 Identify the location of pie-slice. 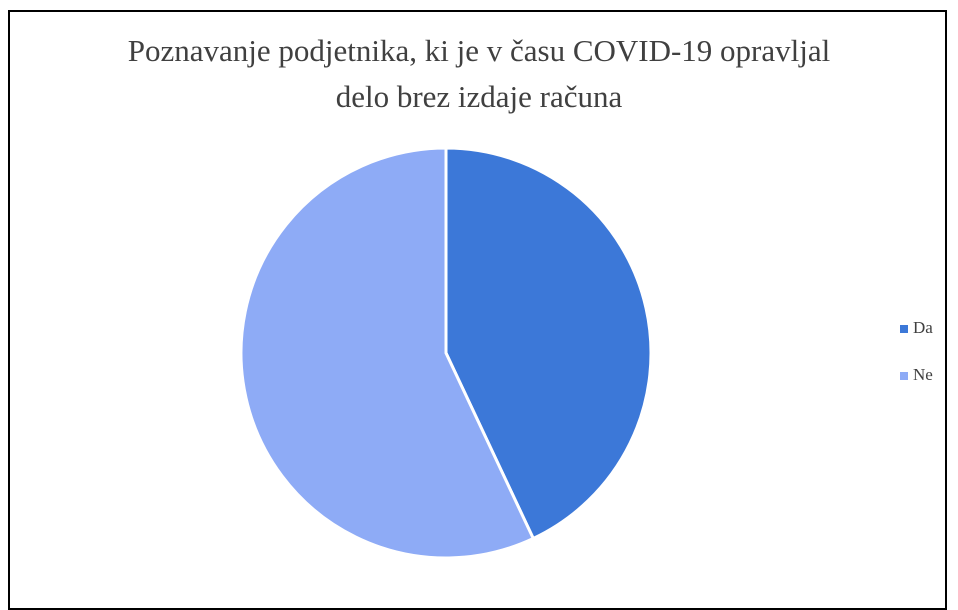
(548, 343).